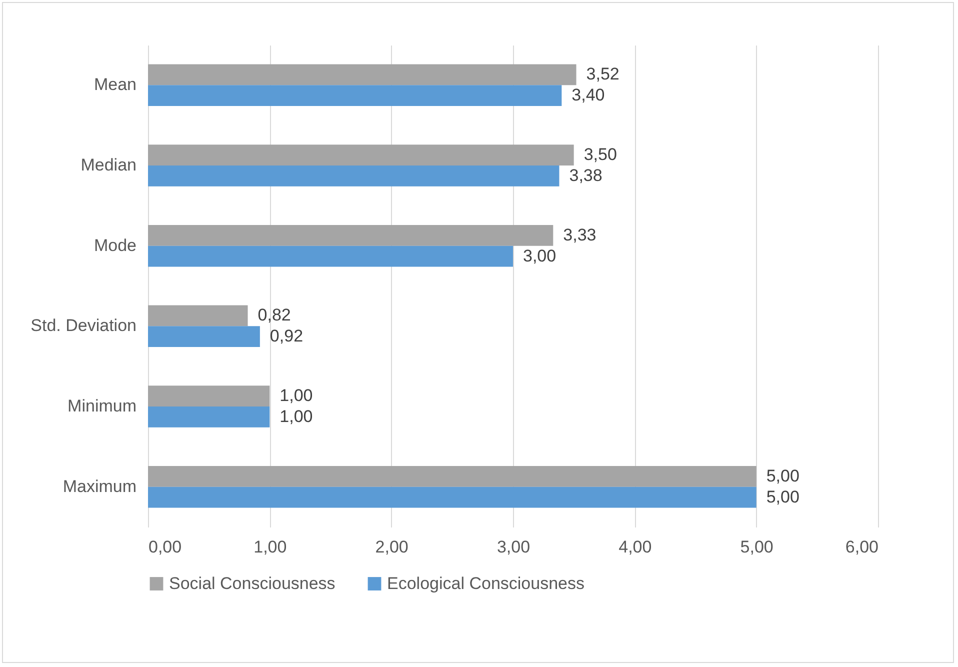 The image size is (958, 667). Describe the element at coordinates (252, 583) in the screenshot. I see `legend-label: Social Consciousness` at that location.